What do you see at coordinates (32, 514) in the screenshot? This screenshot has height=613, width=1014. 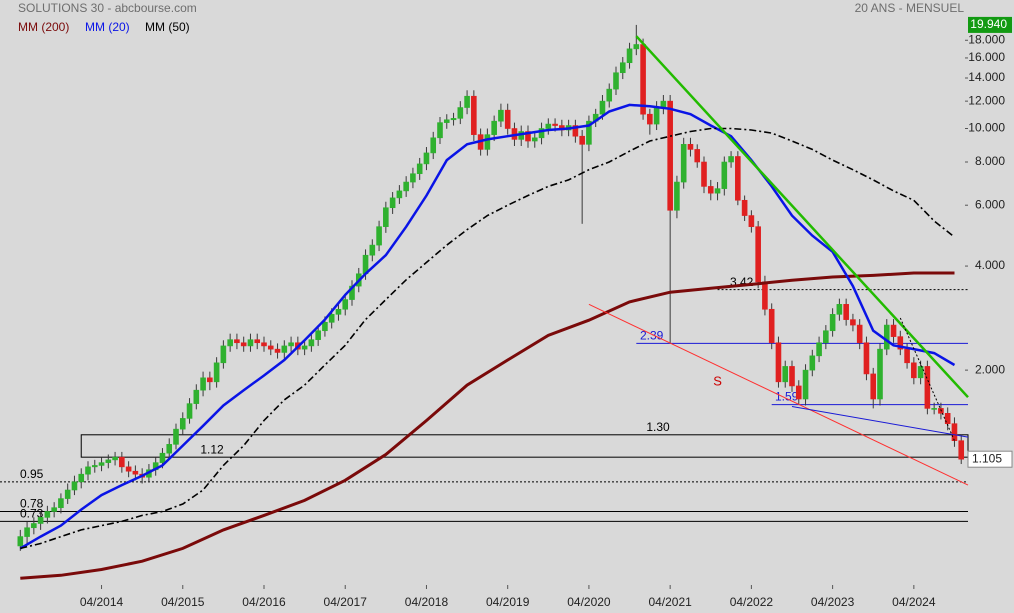 I see `level-label: 0.73` at bounding box center [32, 514].